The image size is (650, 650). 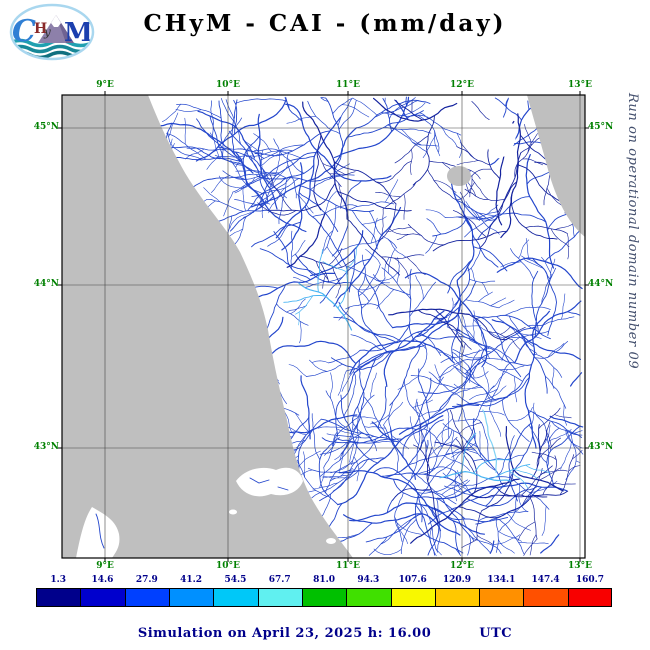 What do you see at coordinates (348, 566) in the screenshot?
I see `lon-label-bottom: 11°E` at bounding box center [348, 566].